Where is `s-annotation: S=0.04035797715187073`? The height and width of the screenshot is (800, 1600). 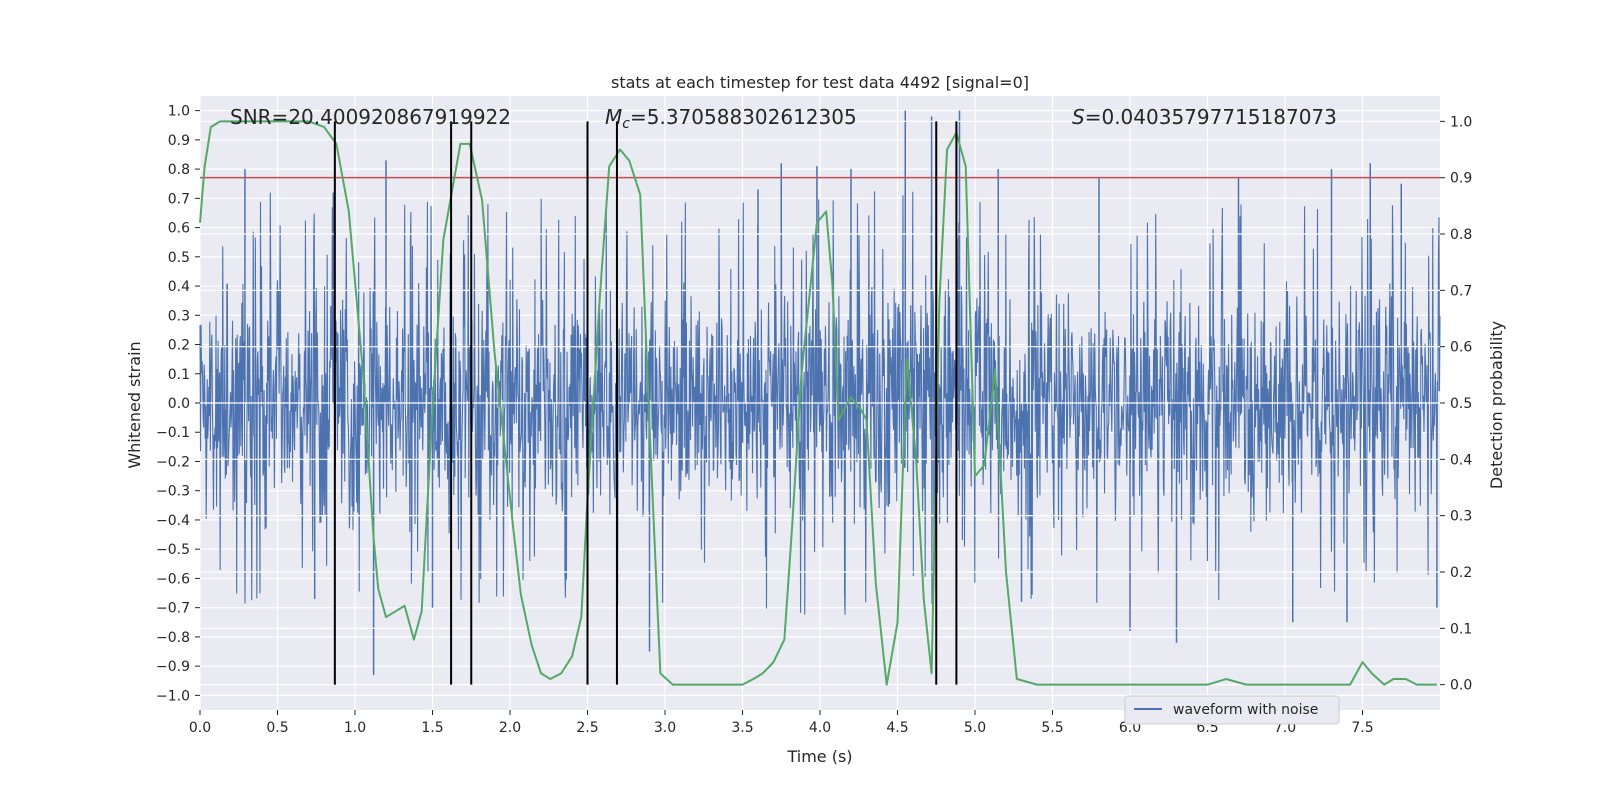
s-annotation: S=0.04035797715187073 is located at coordinates (1204, 117).